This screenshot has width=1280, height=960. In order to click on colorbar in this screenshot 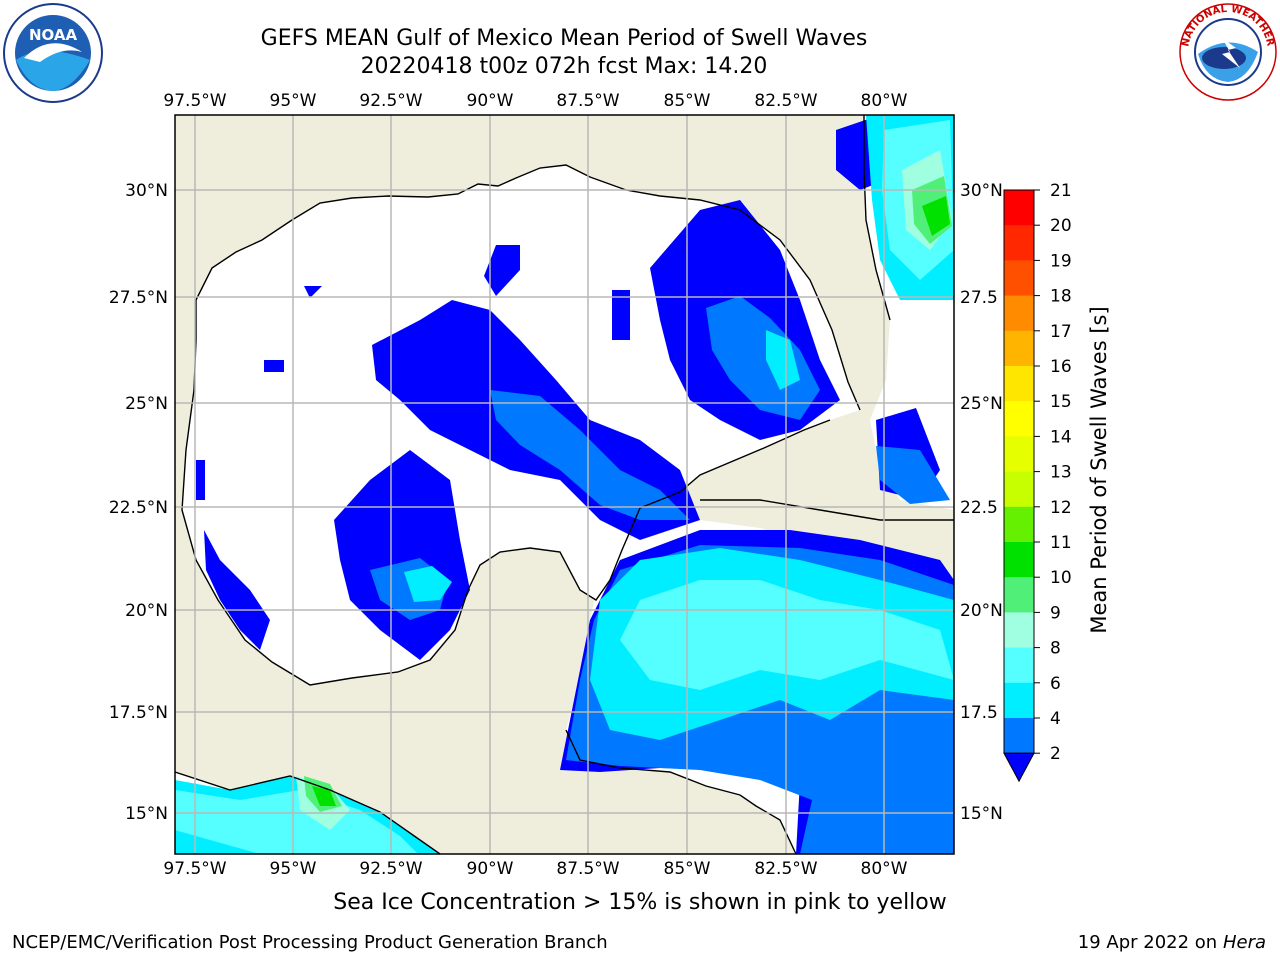, I will do `click(1019, 486)`.